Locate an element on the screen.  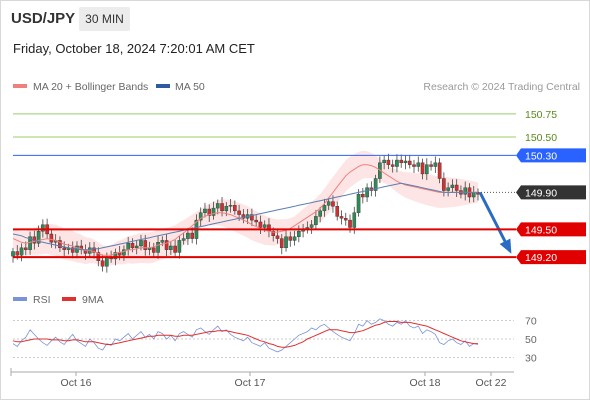
rsi-tick-30: 30 is located at coordinates (531, 358).